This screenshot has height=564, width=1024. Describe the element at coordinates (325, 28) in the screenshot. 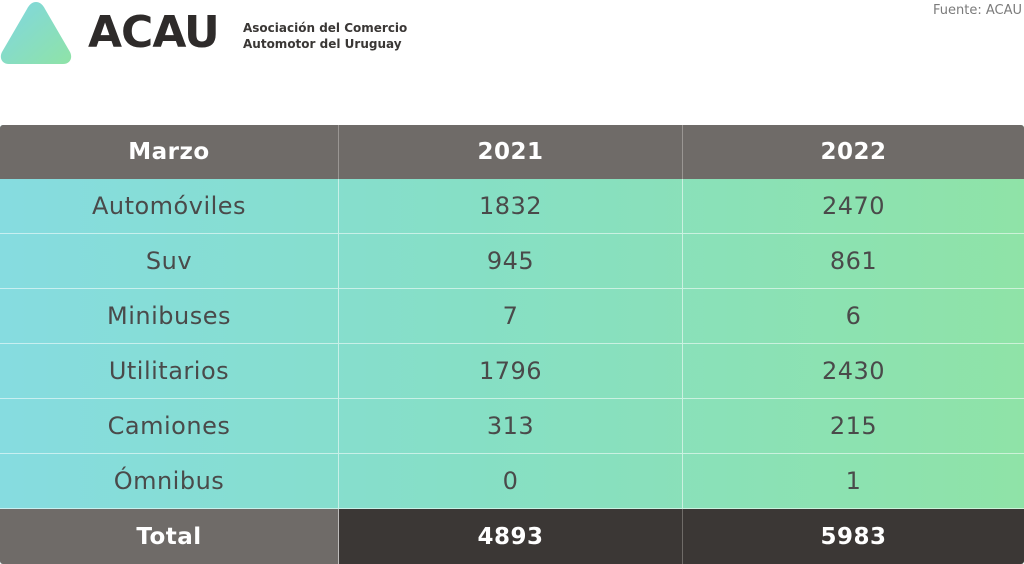

I see `org-line-1: Asociación del Comercio` at that location.